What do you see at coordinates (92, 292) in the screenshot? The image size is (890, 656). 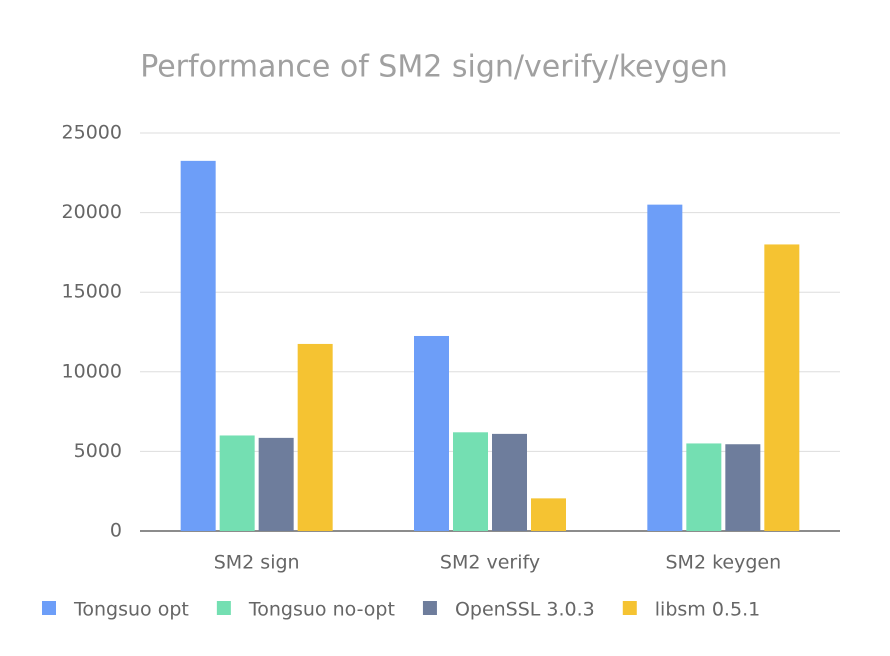 I see `y-tick-label: 15000` at bounding box center [92, 292].